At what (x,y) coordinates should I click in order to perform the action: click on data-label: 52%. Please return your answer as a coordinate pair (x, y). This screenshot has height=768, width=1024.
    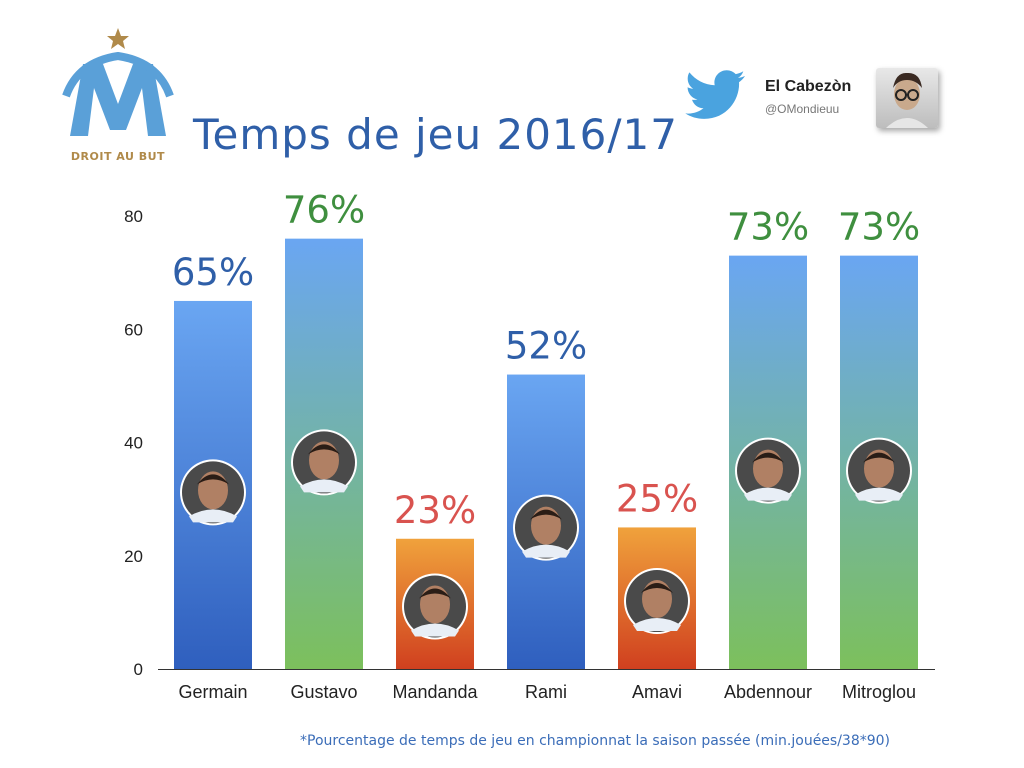
    Looking at the image, I should click on (546, 346).